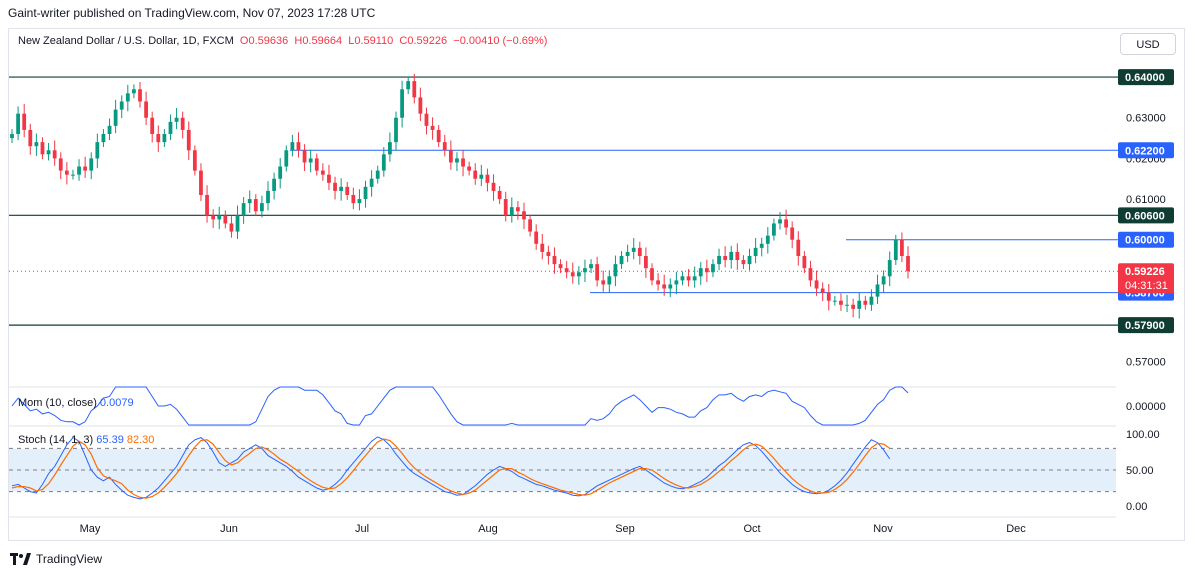 This screenshot has width=1195, height=577. What do you see at coordinates (1145, 241) in the screenshot?
I see `level-badge-label: 0.60000` at bounding box center [1145, 241].